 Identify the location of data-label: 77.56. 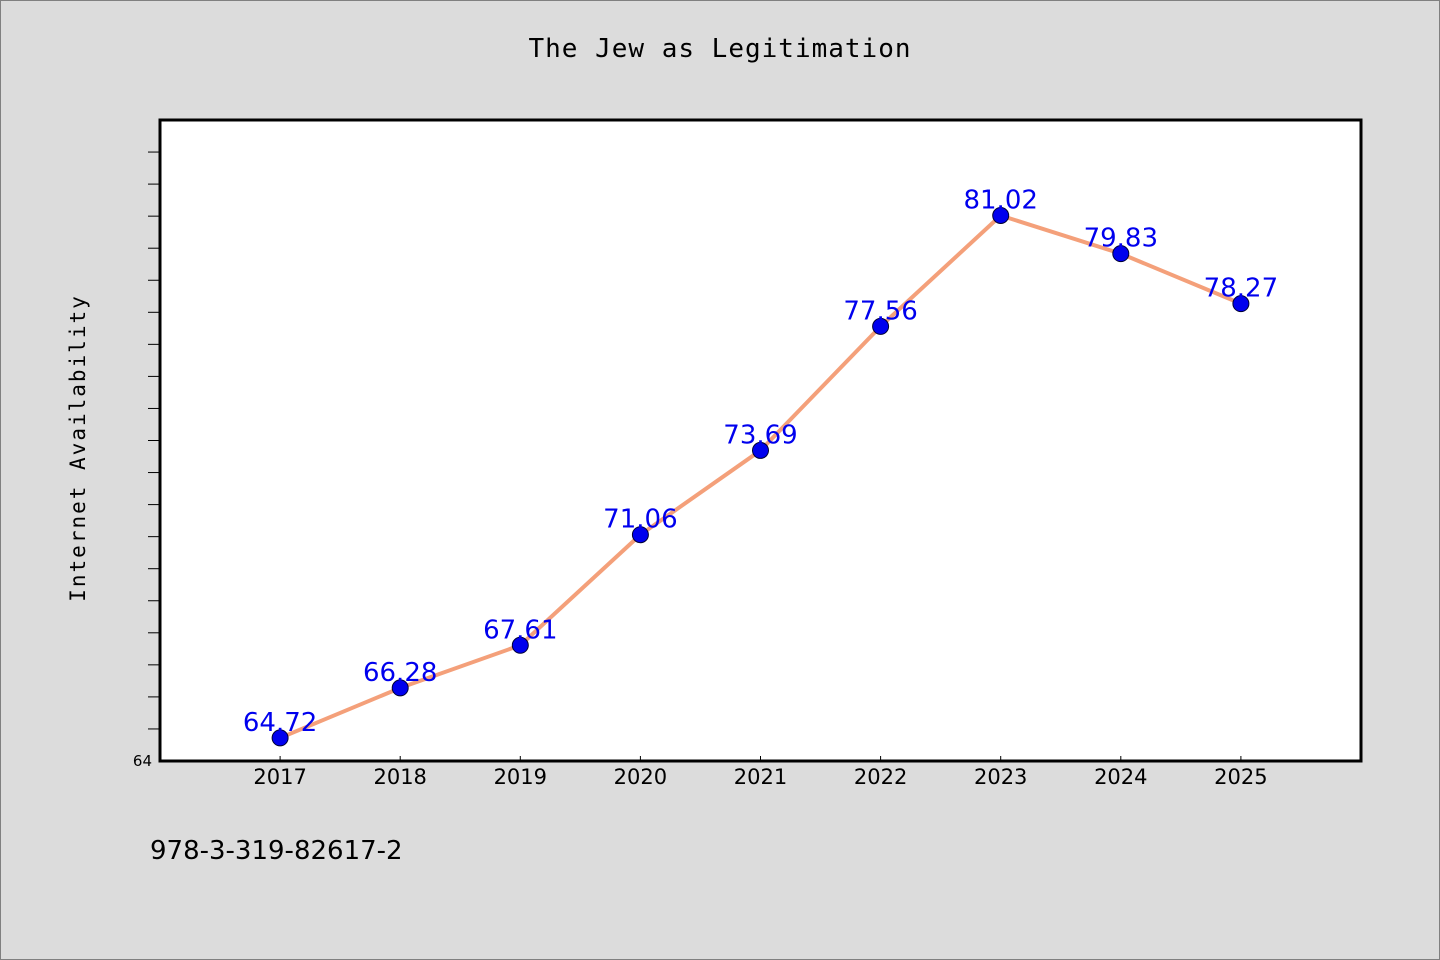
(880, 311).